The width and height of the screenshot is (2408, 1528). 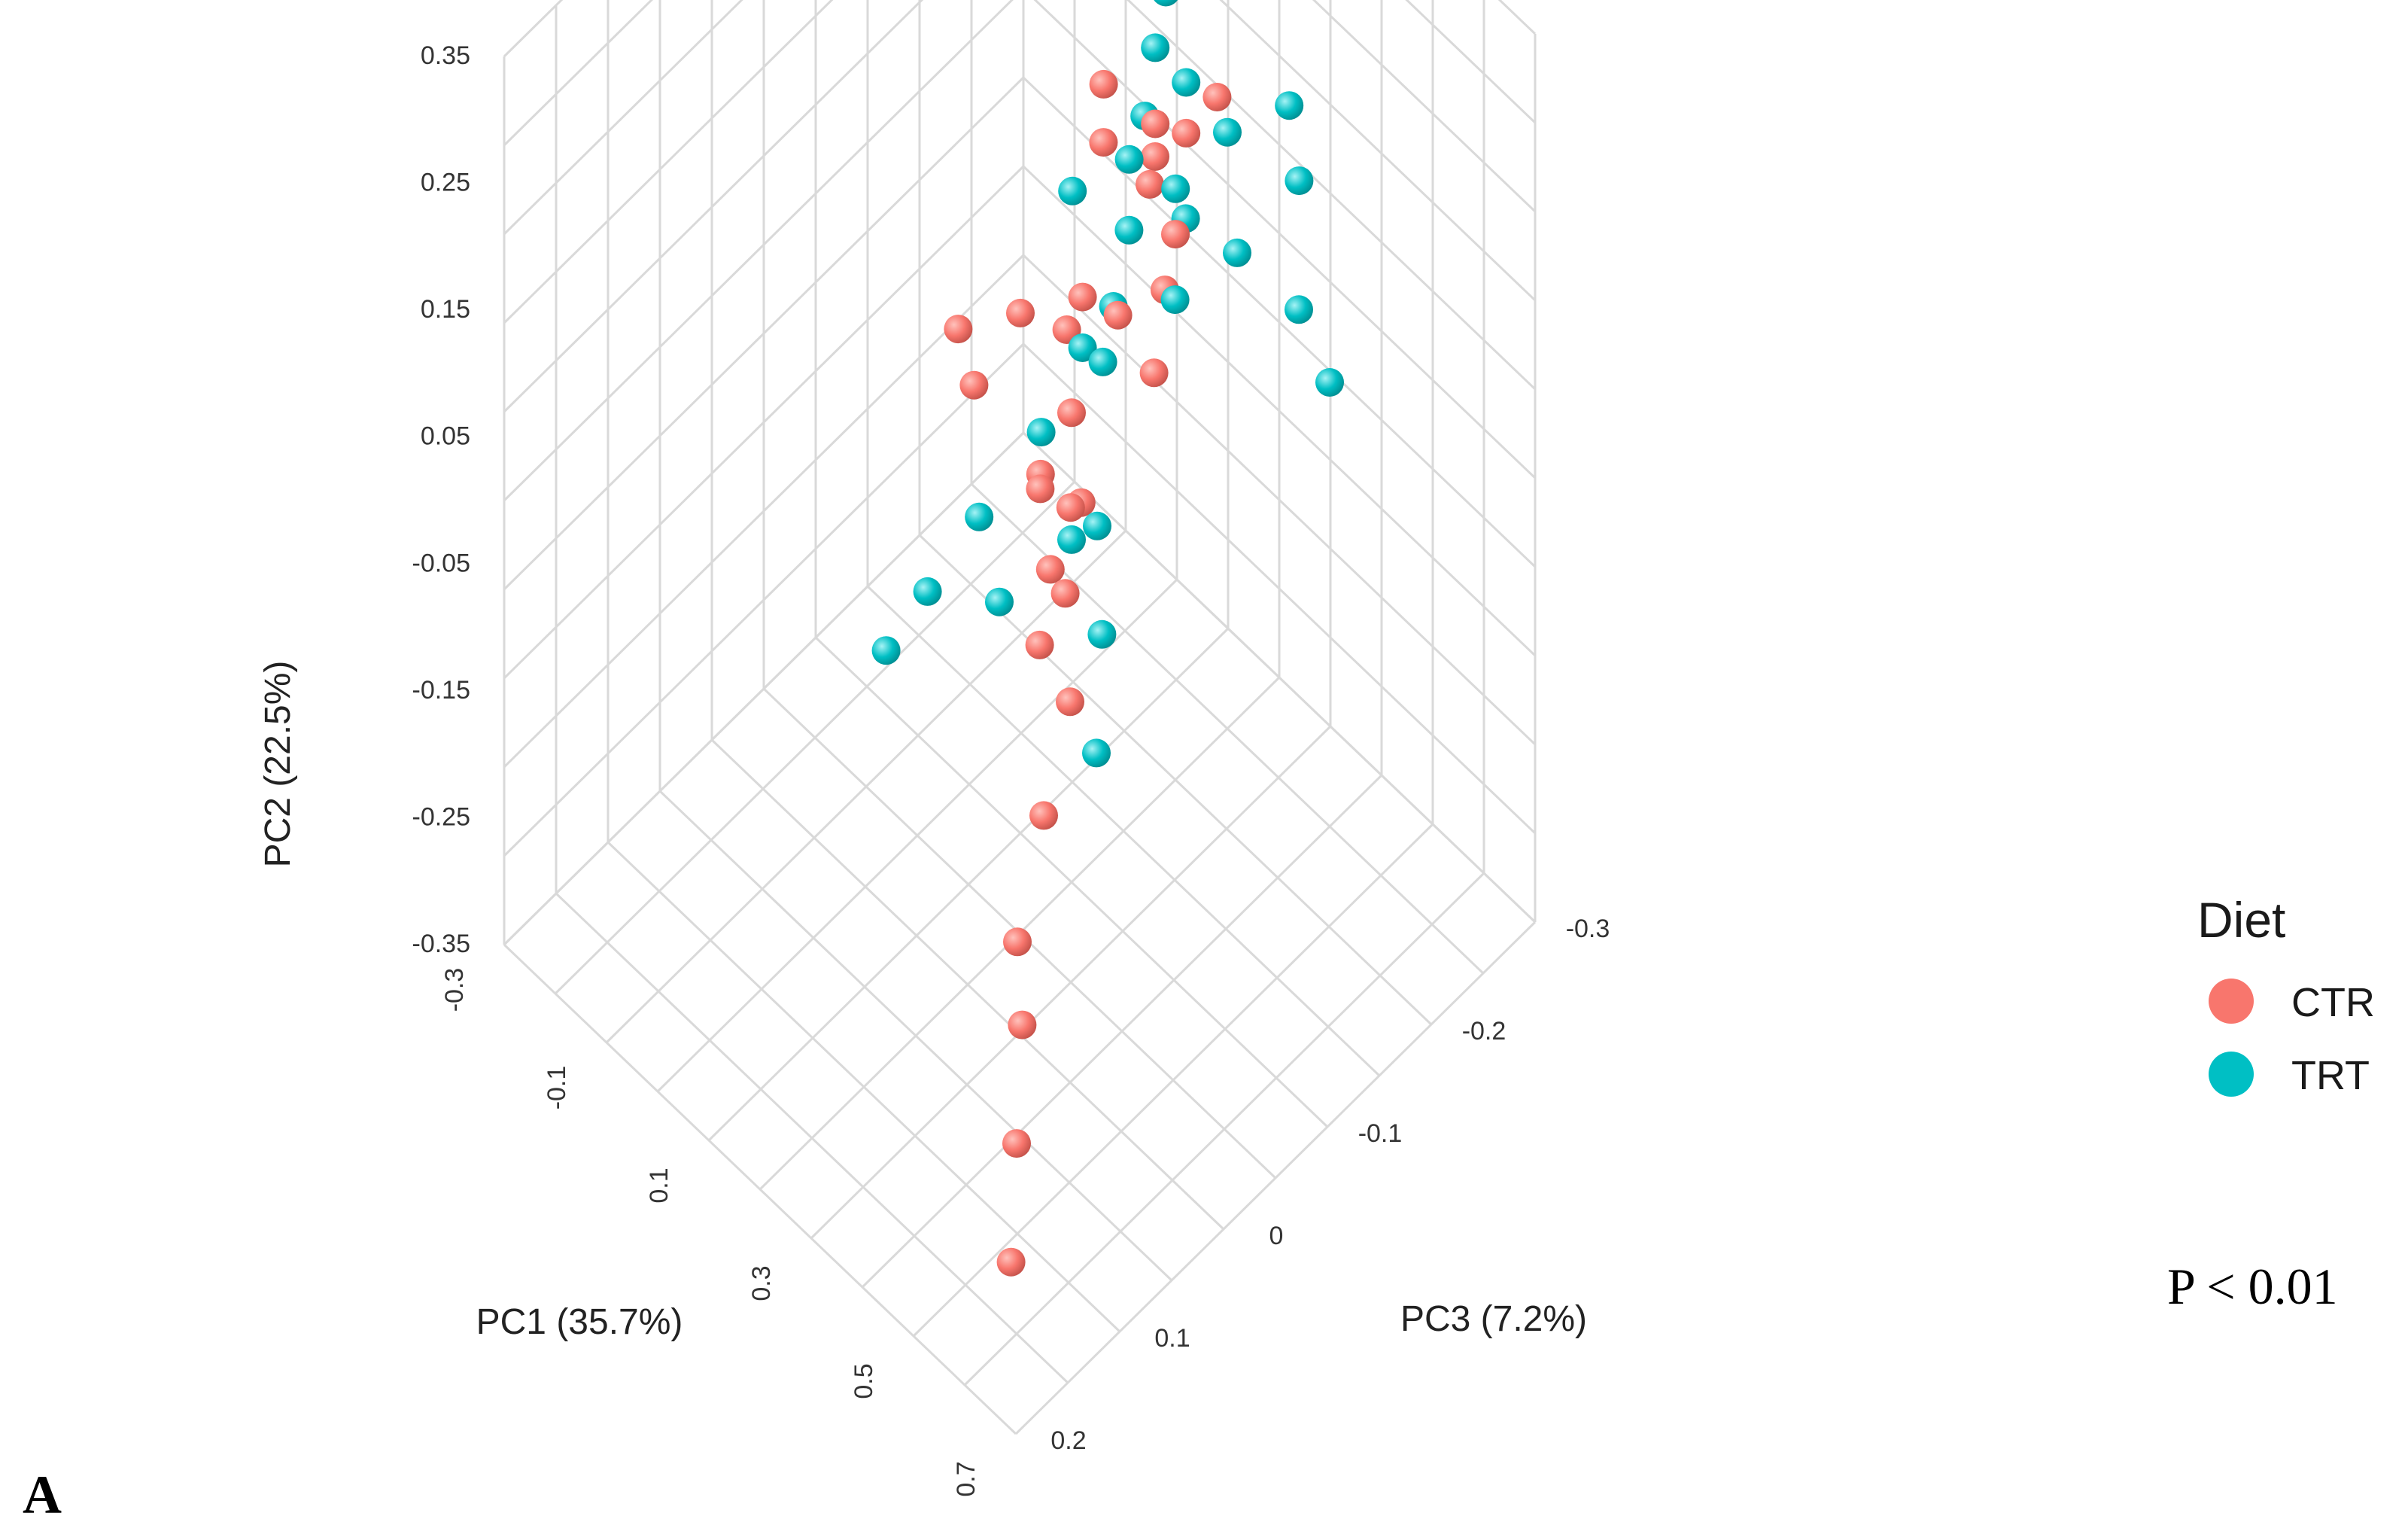 What do you see at coordinates (2330, 1075) in the screenshot?
I see `legend-label-trt: TRT` at bounding box center [2330, 1075].